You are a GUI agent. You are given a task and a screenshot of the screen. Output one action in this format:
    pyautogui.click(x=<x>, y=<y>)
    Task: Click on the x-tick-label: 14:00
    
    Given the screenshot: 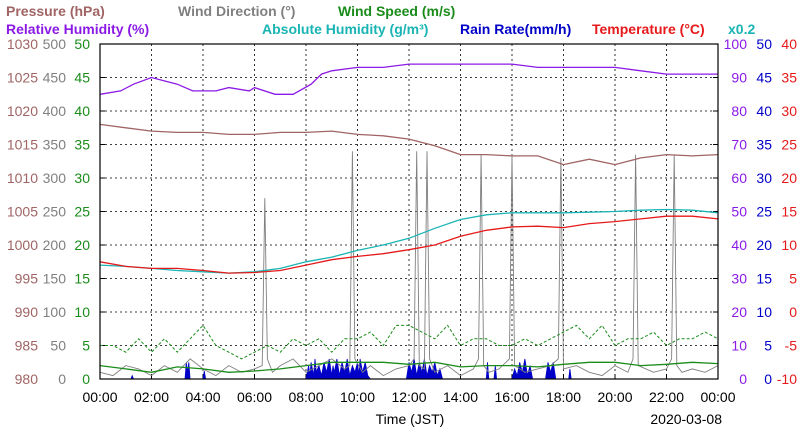 What is the action you would take?
    pyautogui.click(x=460, y=397)
    